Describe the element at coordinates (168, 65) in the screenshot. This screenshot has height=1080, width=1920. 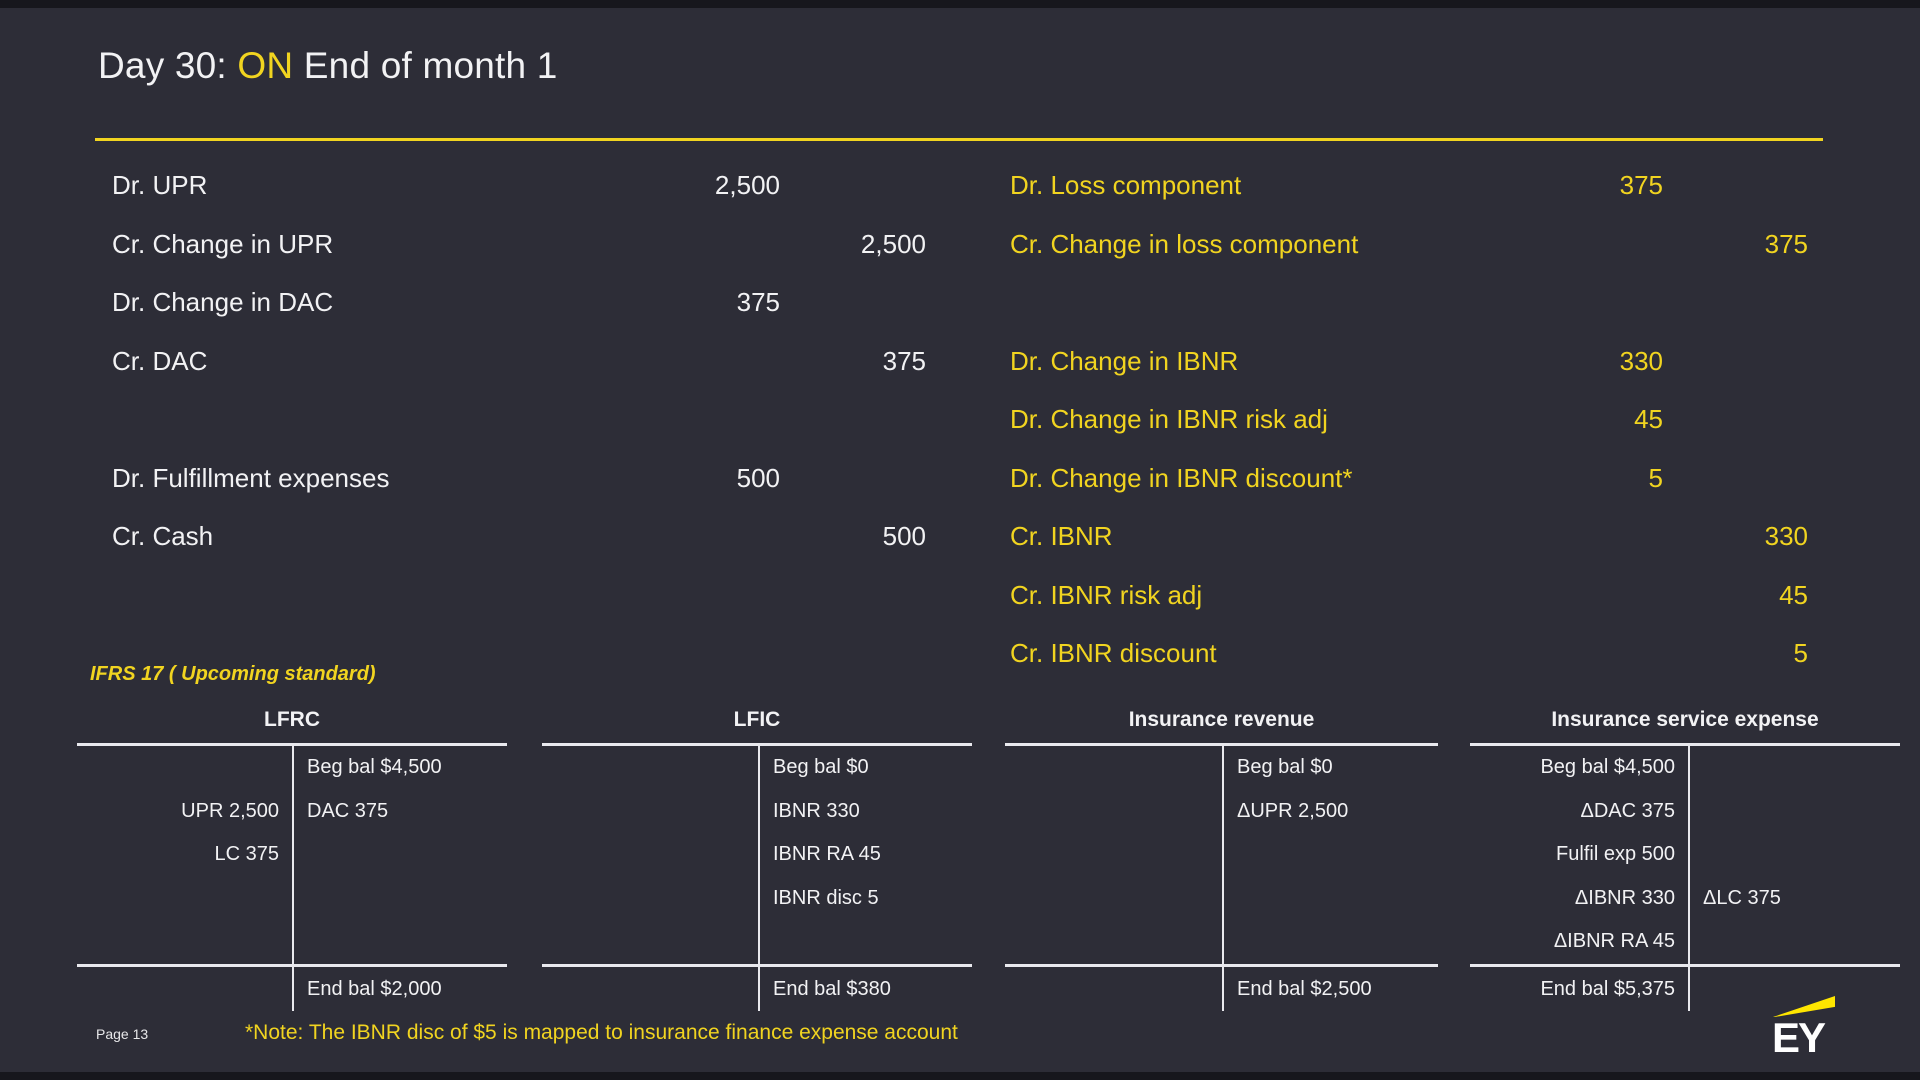
I see `title-prefix: Day 30:` at that location.